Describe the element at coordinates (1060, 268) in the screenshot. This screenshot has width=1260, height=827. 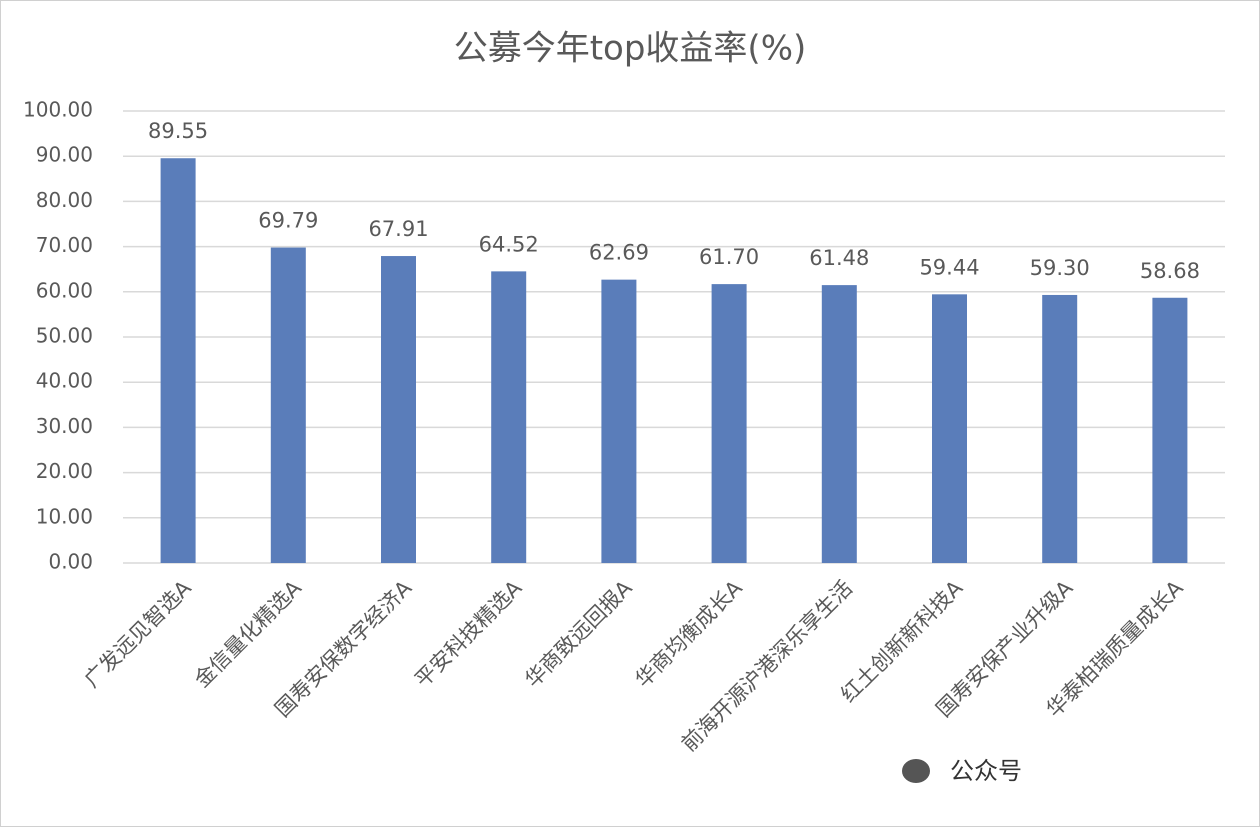
I see `value-label: 59.30` at that location.